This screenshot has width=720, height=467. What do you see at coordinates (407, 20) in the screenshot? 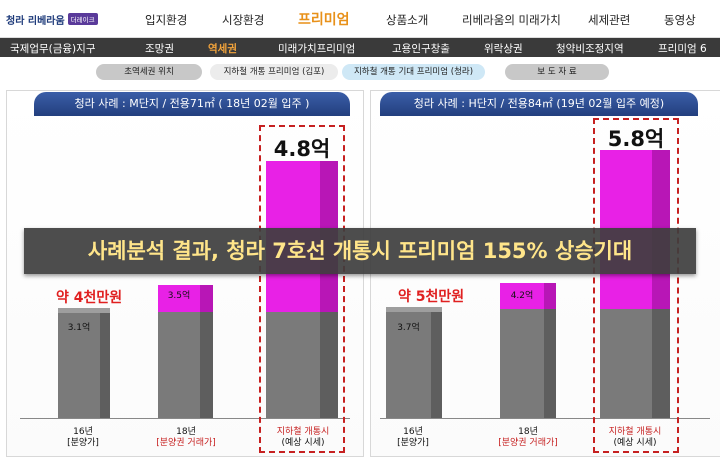
I see `nav-product: 상품소개` at bounding box center [407, 20].